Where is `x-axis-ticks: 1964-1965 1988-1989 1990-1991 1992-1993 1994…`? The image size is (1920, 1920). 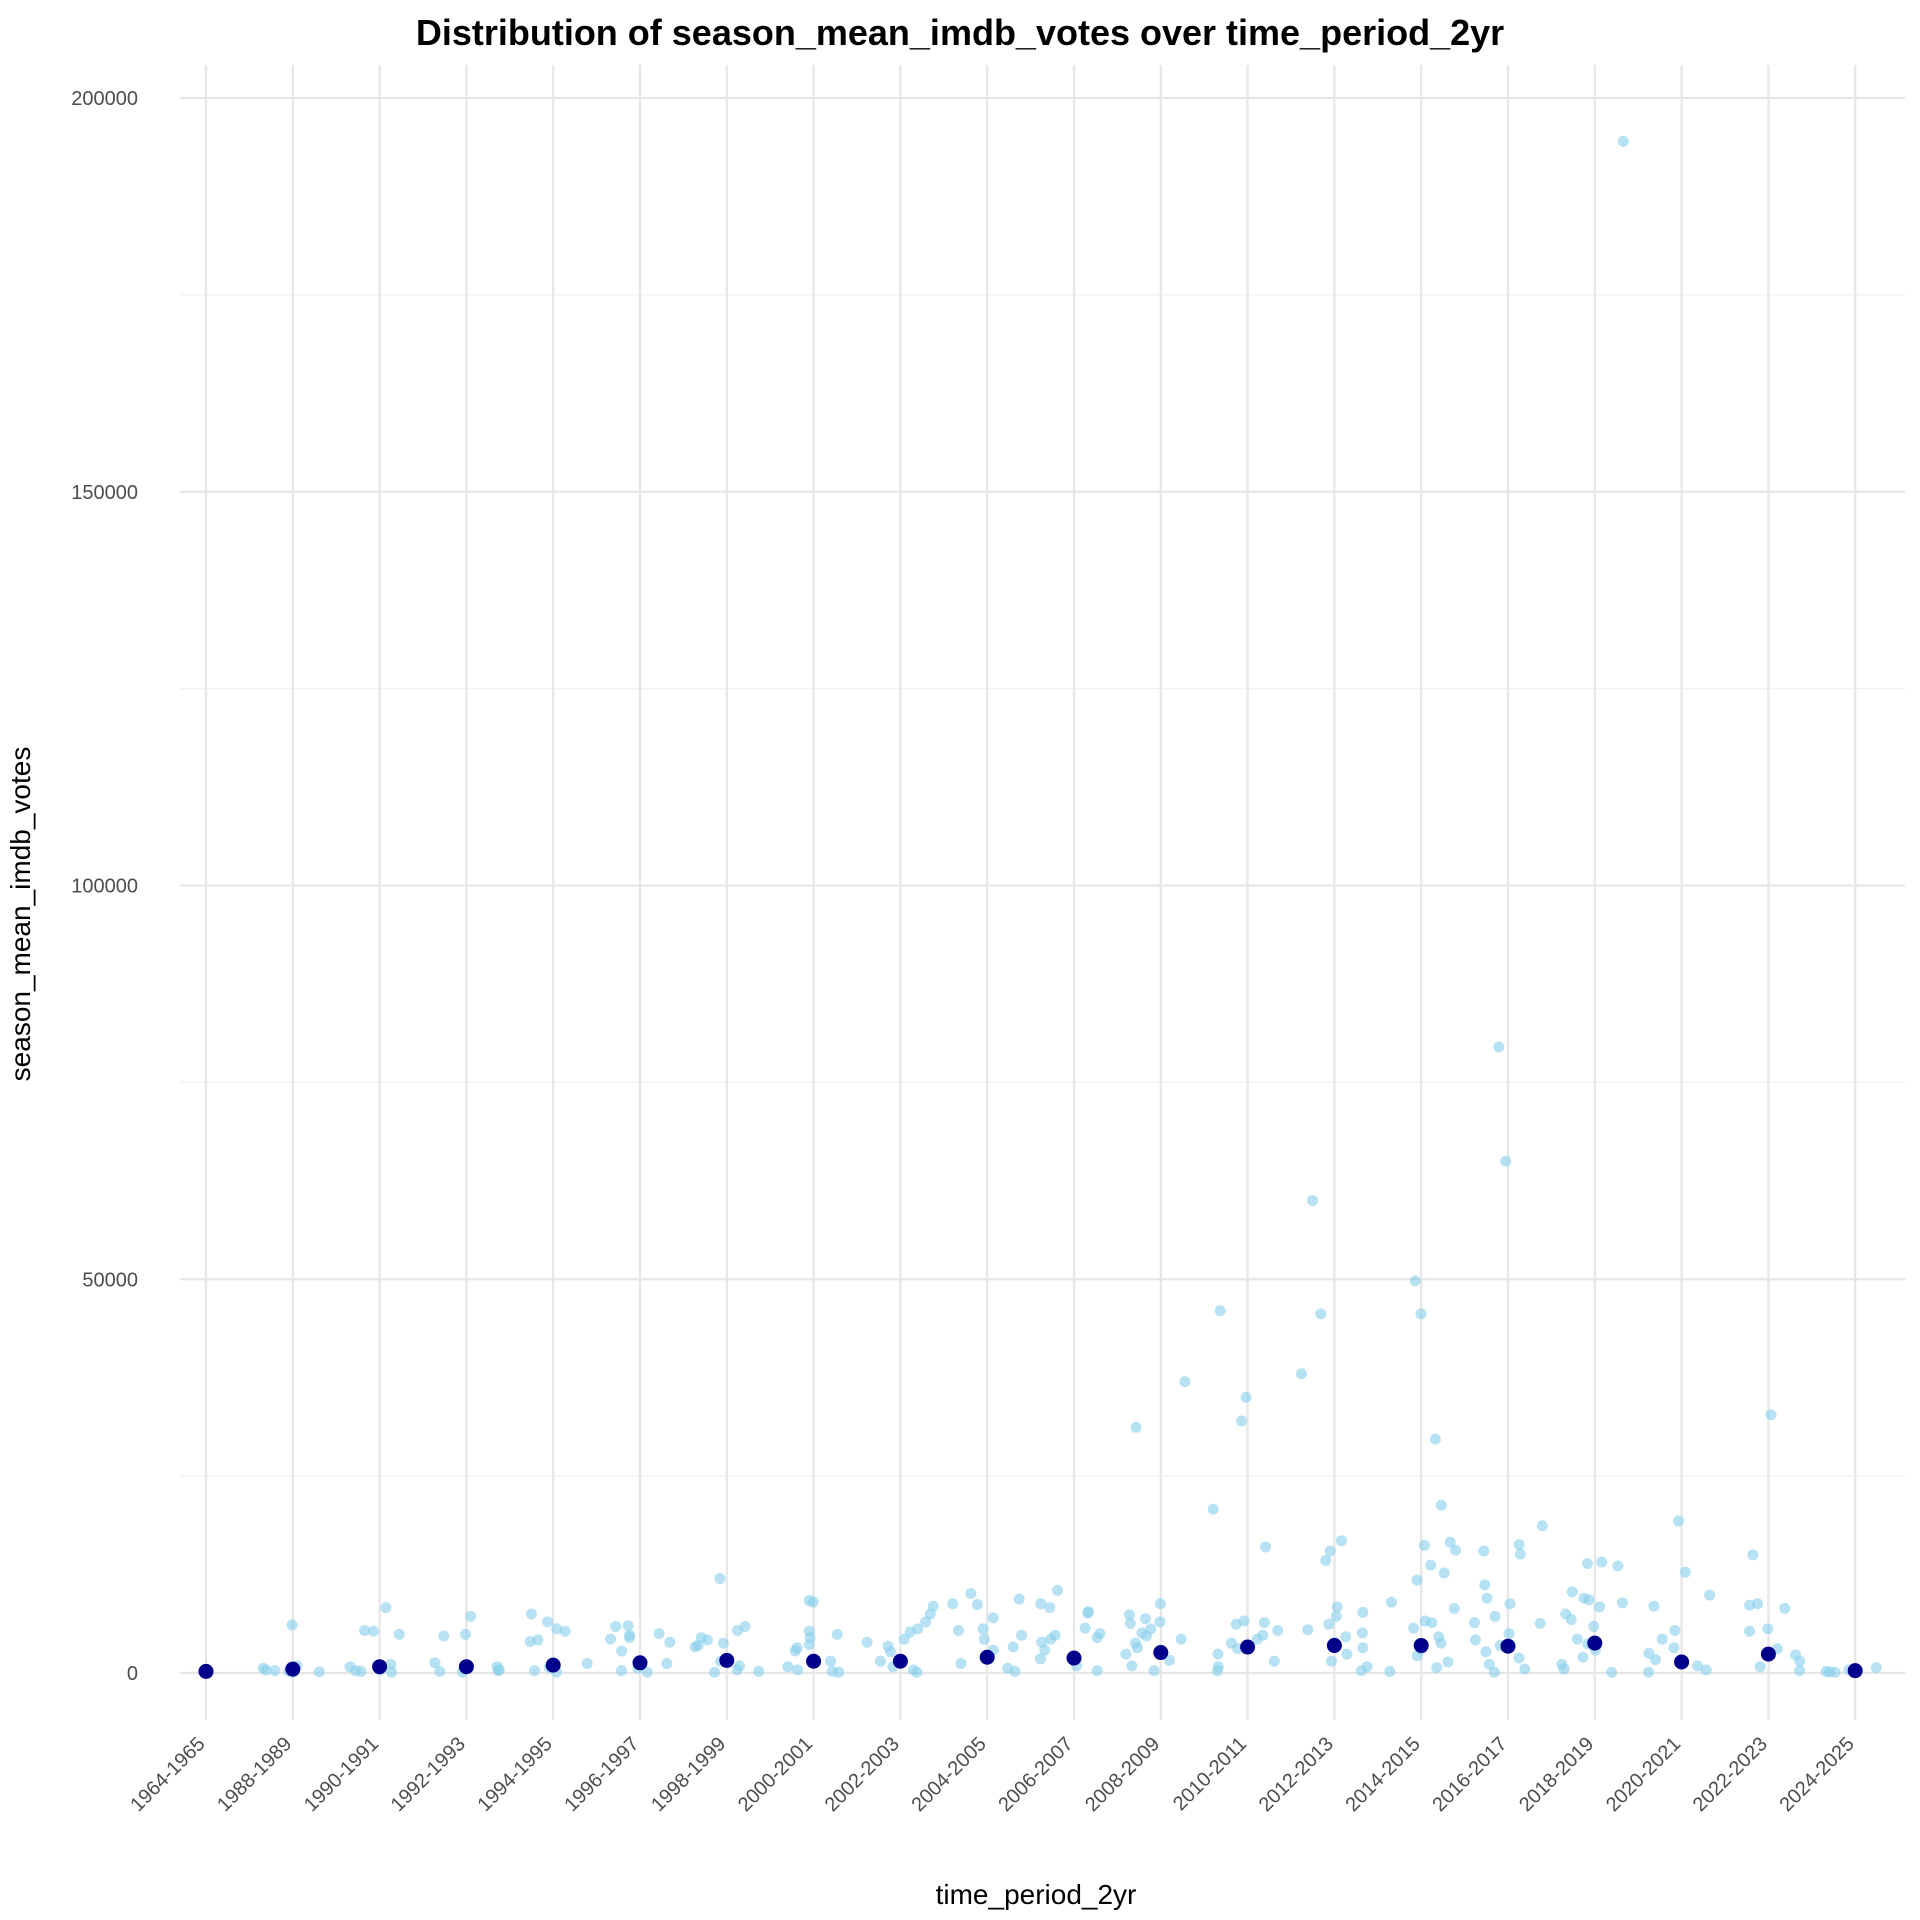
x-axis-ticks: 1964-1965 1988-1989 1990-1991 1992-1993 1994… is located at coordinates (992, 1774).